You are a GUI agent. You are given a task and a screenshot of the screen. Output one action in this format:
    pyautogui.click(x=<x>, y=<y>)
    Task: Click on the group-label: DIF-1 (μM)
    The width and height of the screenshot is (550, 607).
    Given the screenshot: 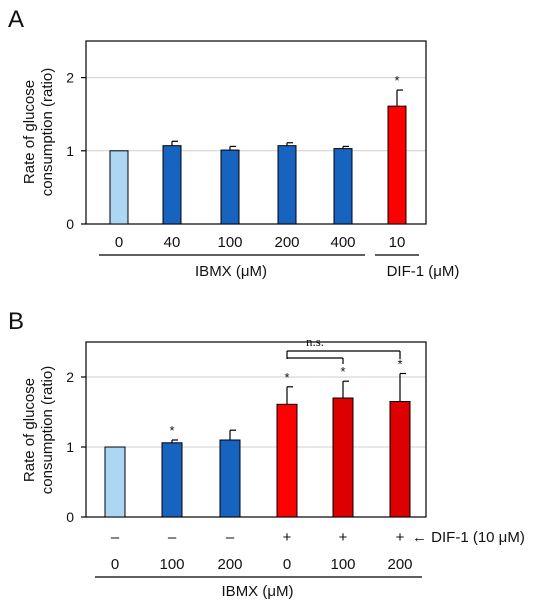 What is the action you would take?
    pyautogui.click(x=423, y=271)
    